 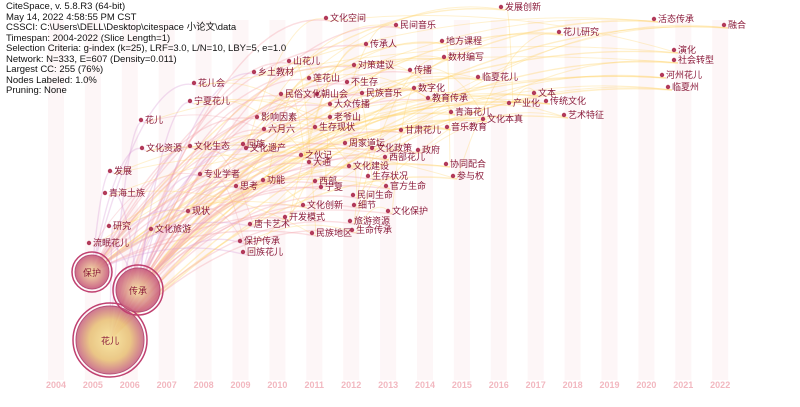 What do you see at coordinates (523, 7) in the screenshot?
I see `keyword-label: 发展创新` at bounding box center [523, 7].